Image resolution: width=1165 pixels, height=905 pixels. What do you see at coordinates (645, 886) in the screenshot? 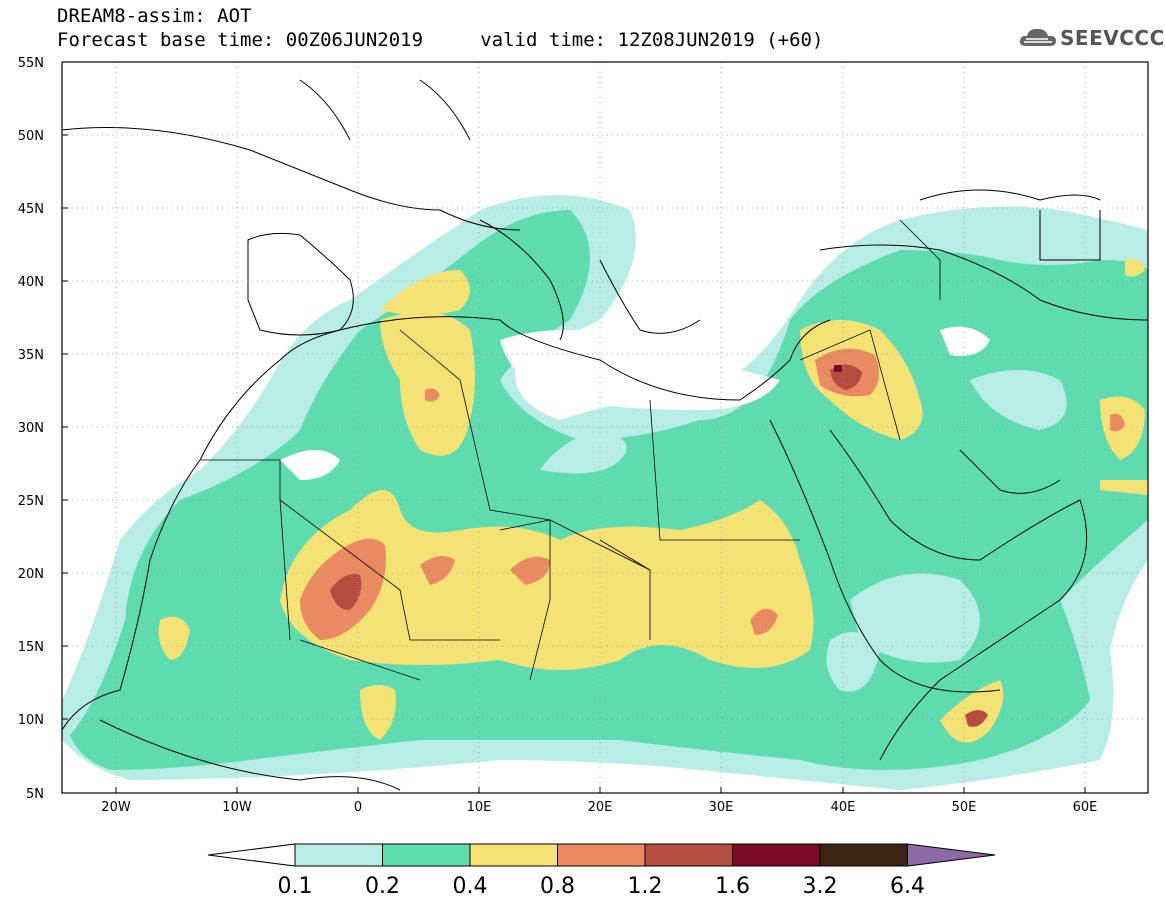
I see `colorbar-label: 1.2` at bounding box center [645, 886].